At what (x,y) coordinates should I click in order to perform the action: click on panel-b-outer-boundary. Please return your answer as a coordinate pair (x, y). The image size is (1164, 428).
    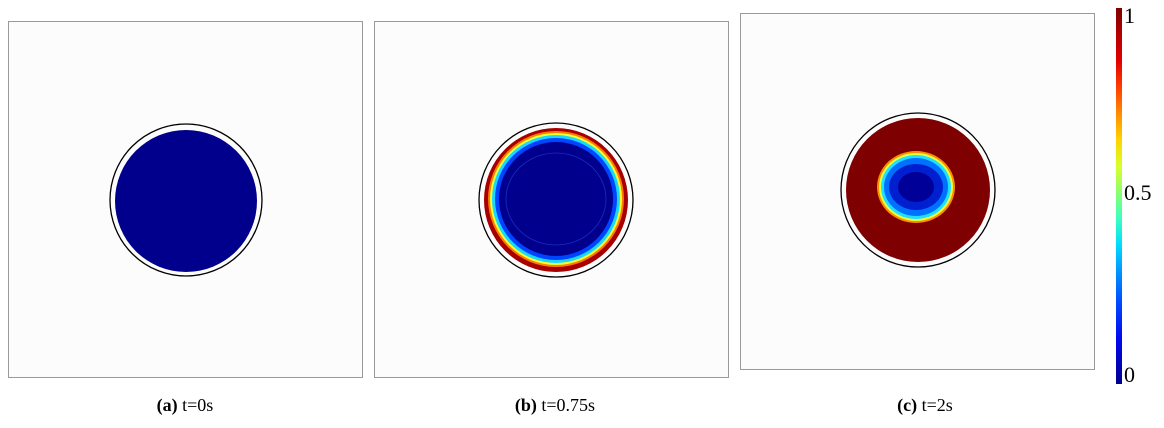
    Looking at the image, I should click on (556, 200).